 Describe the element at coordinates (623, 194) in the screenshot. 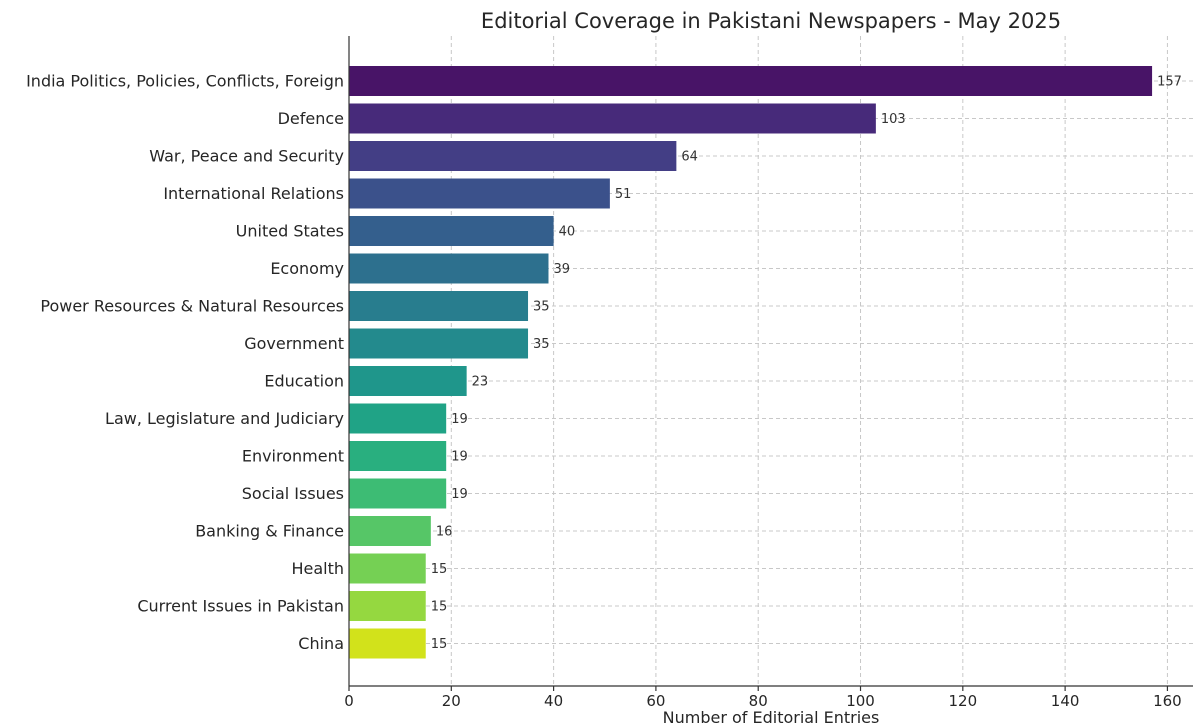

I see `bar-value-label: 51` at that location.